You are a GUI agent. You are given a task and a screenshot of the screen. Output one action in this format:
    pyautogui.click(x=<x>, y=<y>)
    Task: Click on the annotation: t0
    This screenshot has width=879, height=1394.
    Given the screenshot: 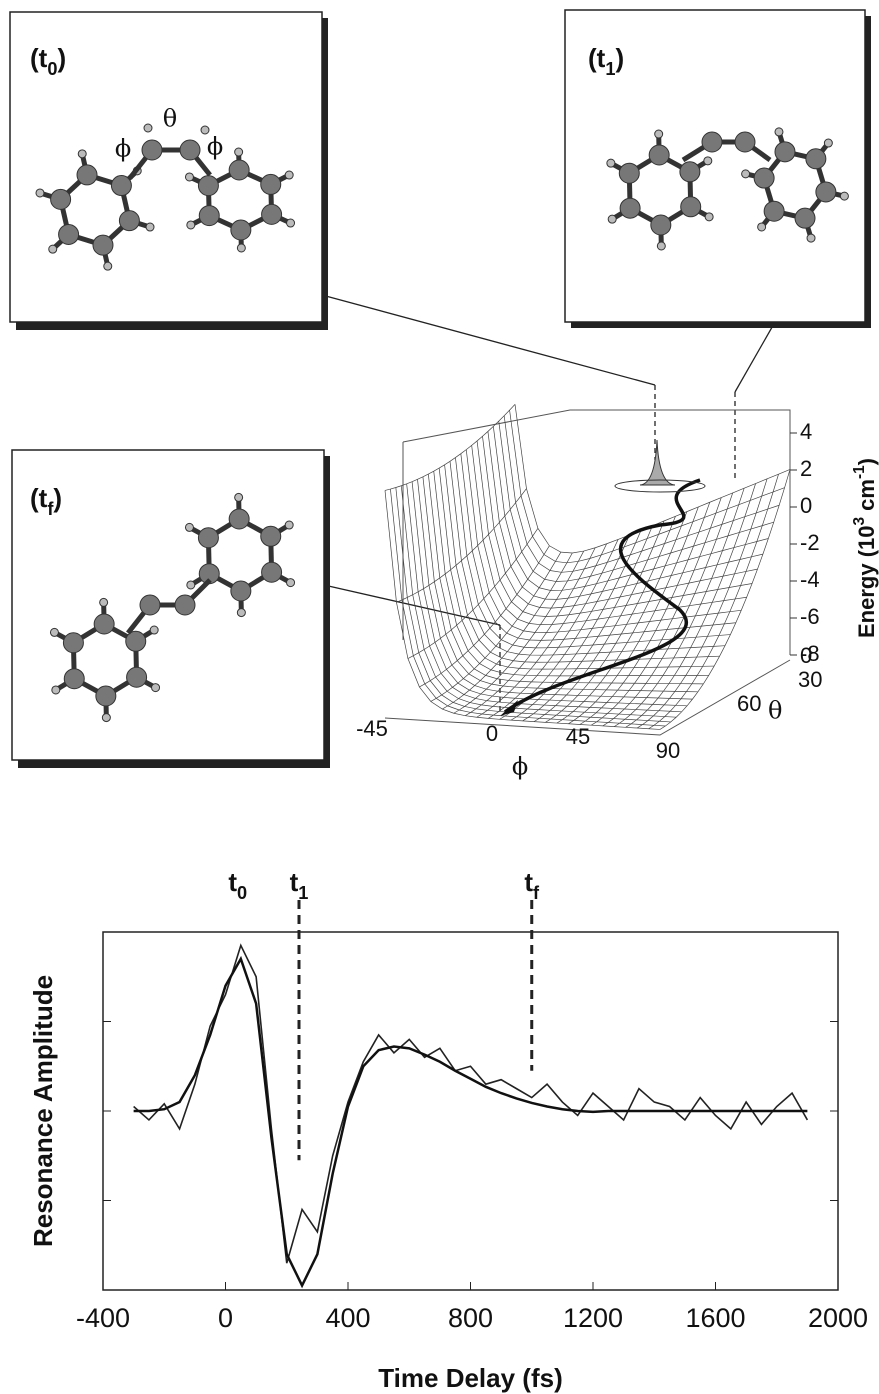 What is the action you would take?
    pyautogui.click(x=237, y=885)
    